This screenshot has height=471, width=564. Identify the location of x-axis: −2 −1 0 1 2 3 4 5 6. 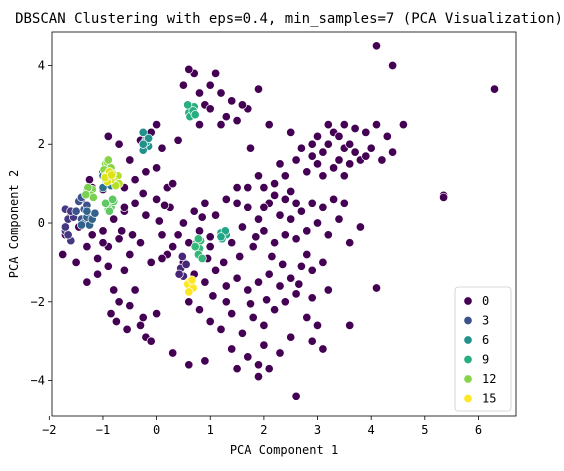
(262, 426).